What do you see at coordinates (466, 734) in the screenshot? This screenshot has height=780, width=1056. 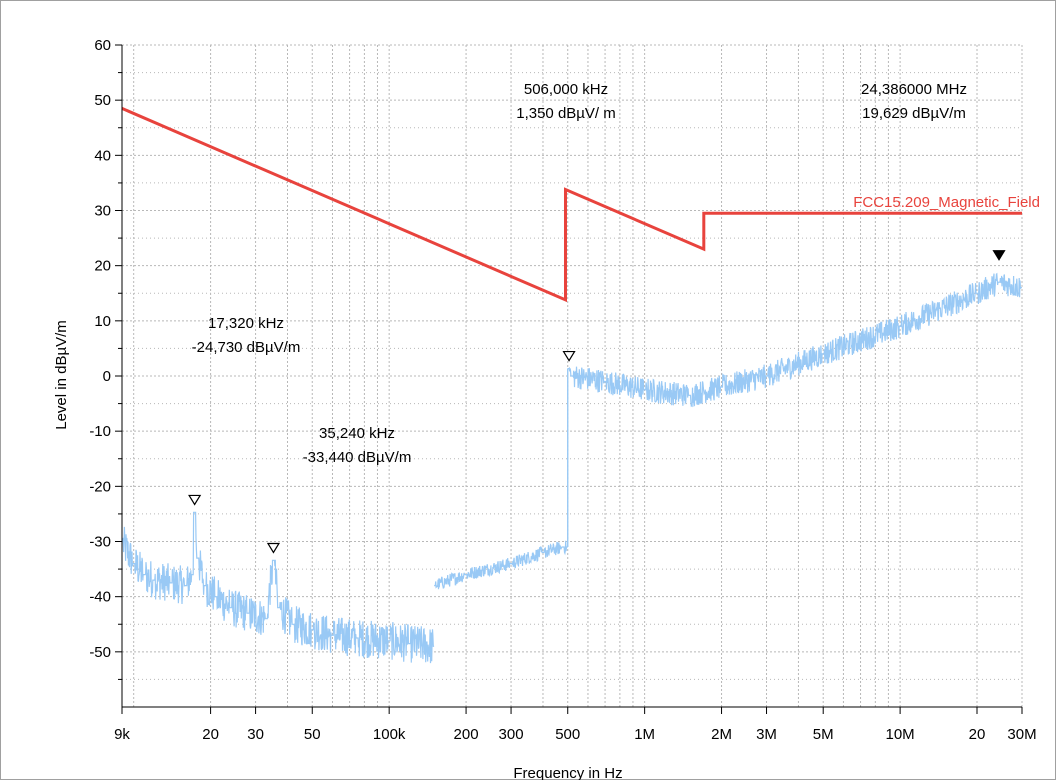 I see `x-tick-label: 200` at bounding box center [466, 734].